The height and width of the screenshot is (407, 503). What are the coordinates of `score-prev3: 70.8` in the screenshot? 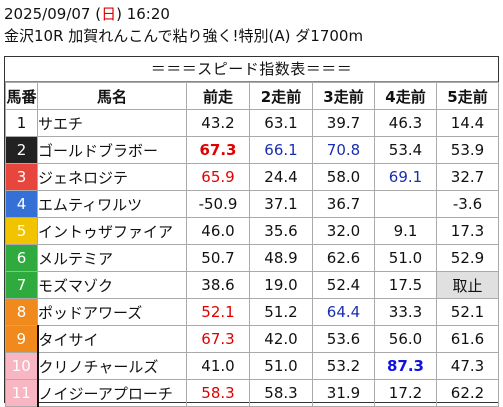 It's located at (343, 150).